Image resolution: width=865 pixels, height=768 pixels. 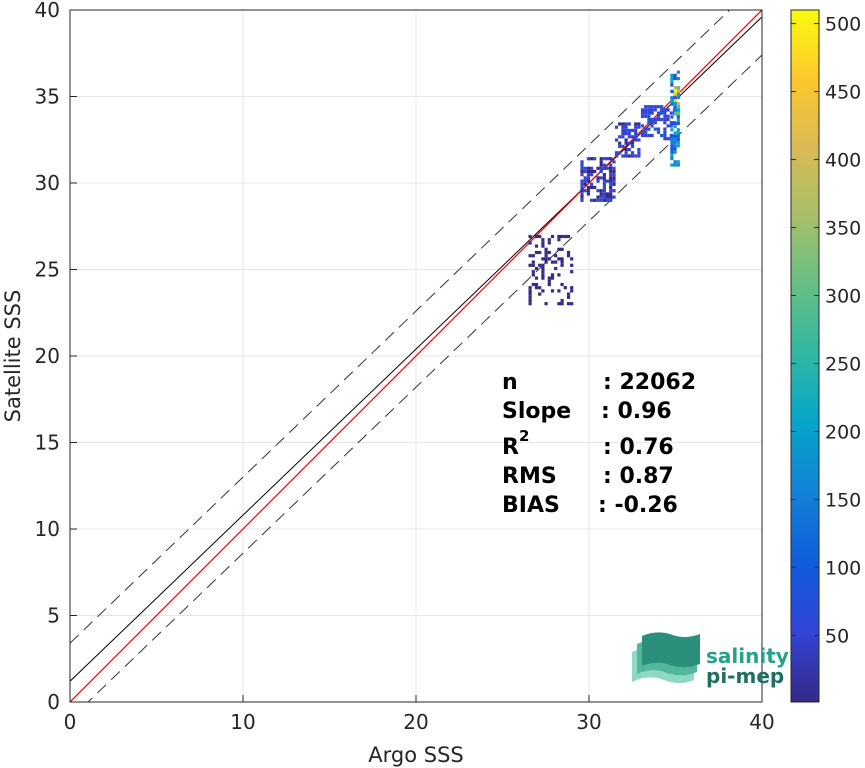 What do you see at coordinates (510, 382) in the screenshot?
I see `stat-label-n: n` at bounding box center [510, 382].